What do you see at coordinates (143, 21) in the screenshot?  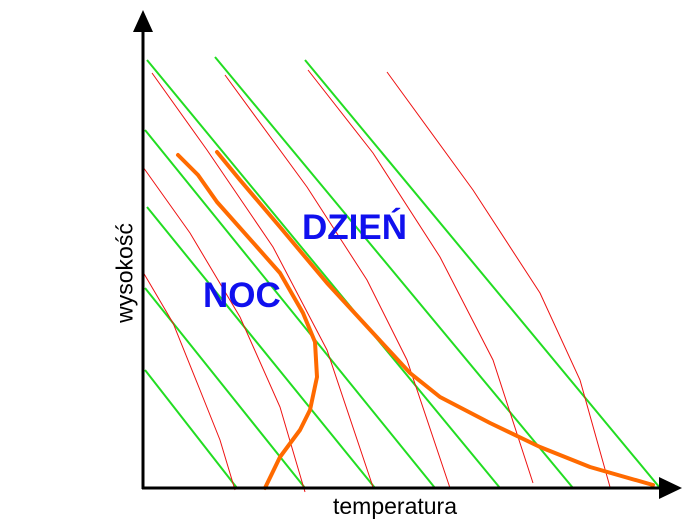 I see `y-axis-arrow-icon` at bounding box center [143, 21].